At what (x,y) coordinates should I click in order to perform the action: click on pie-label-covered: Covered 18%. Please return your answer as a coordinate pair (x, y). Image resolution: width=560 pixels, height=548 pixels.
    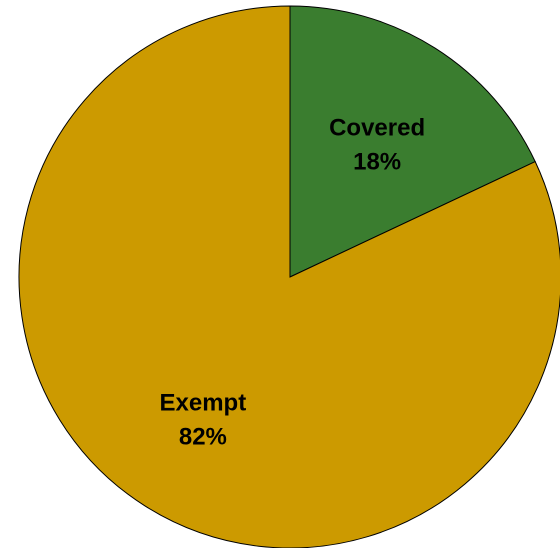
    Looking at the image, I should click on (377, 145).